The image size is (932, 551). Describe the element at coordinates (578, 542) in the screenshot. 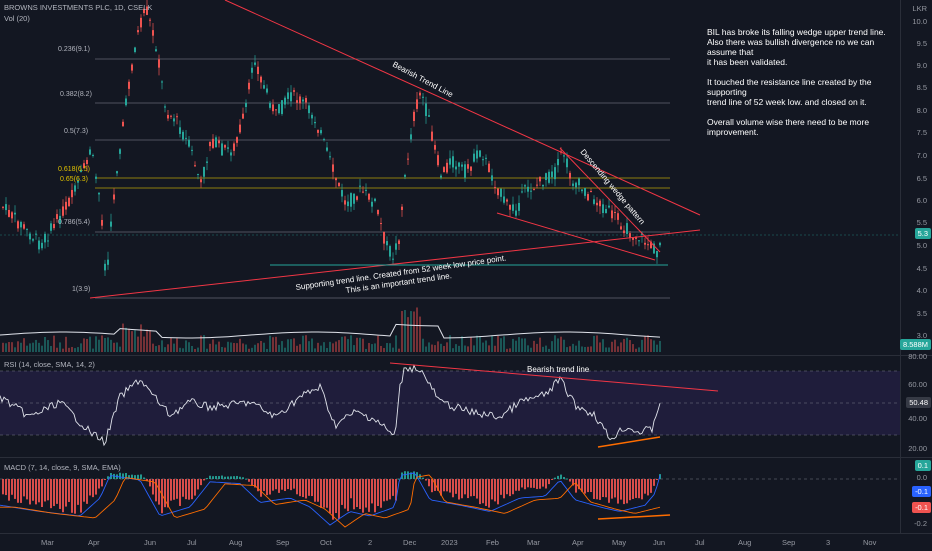

I see `time-label: Apr` at that location.